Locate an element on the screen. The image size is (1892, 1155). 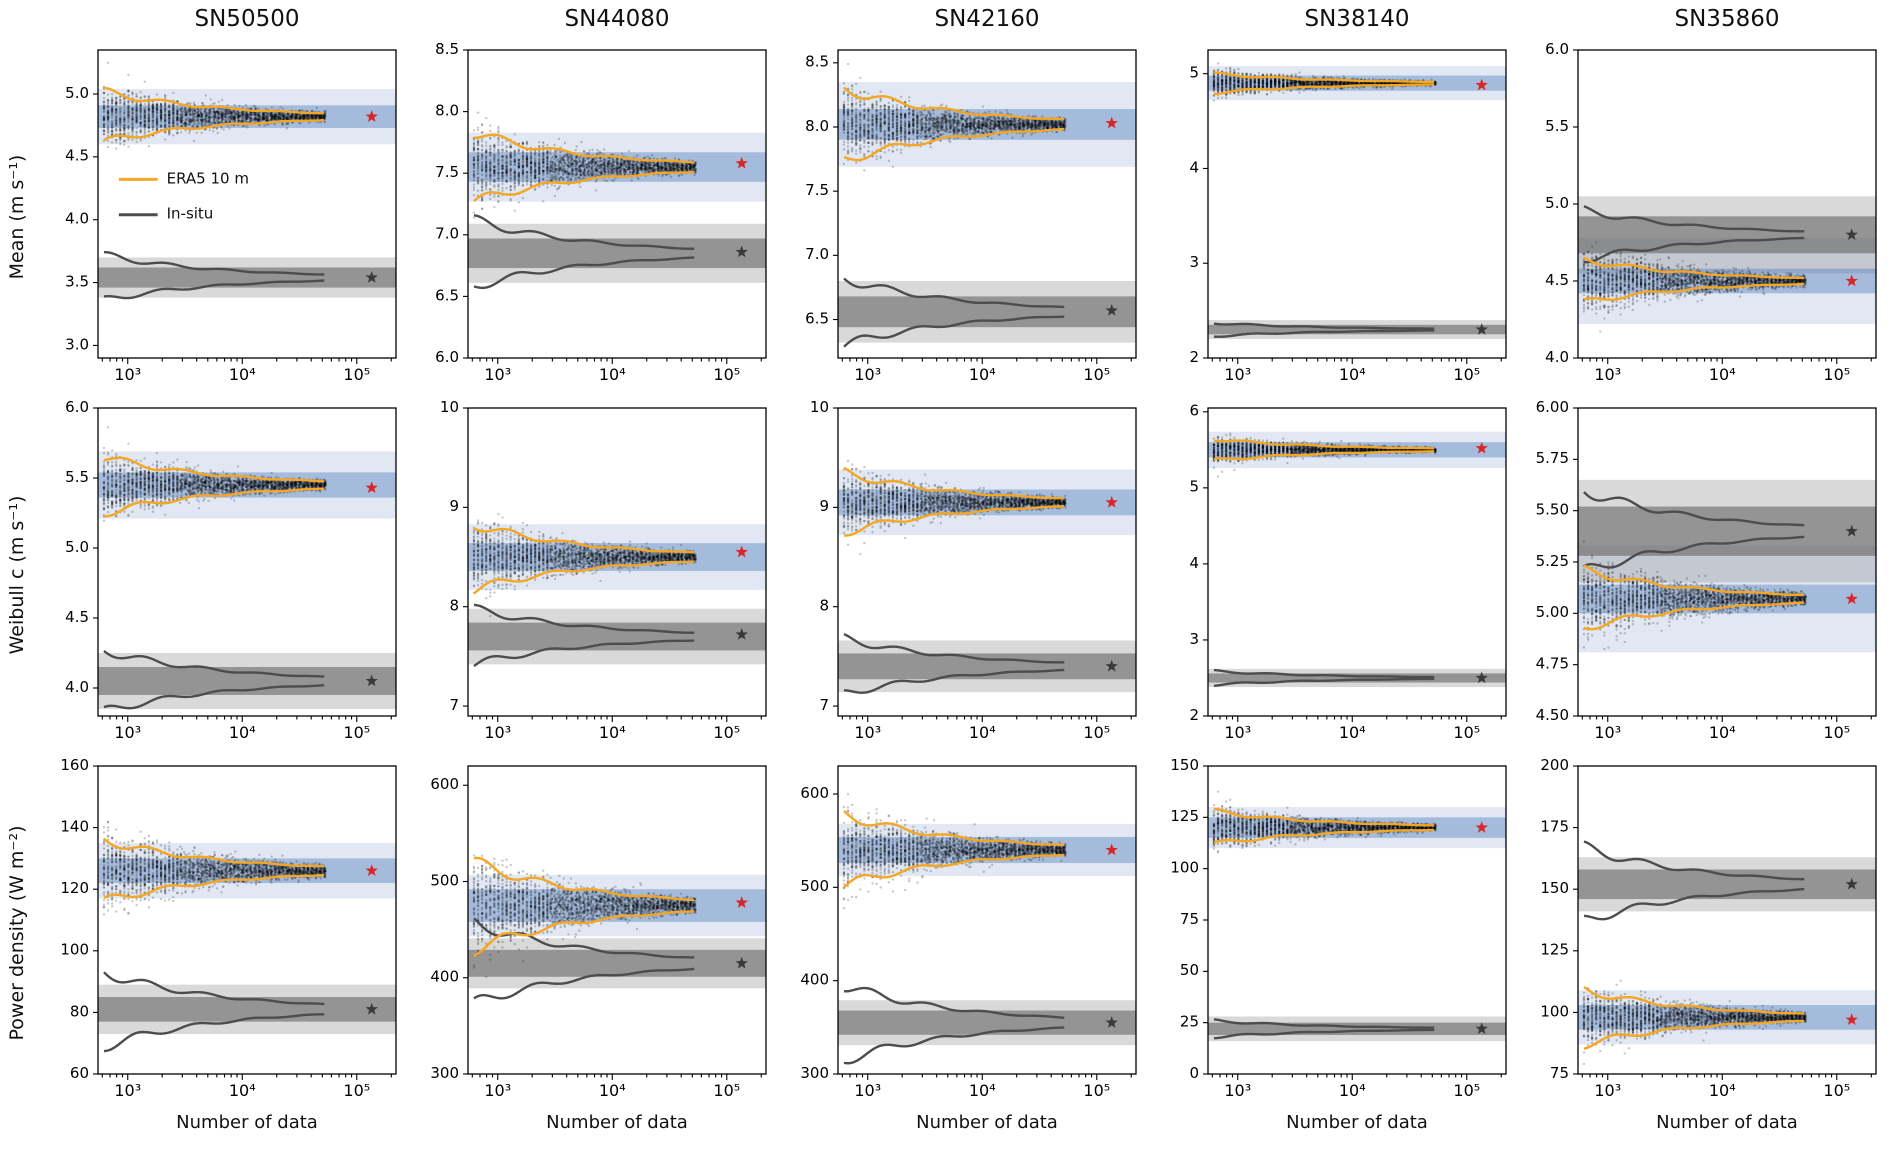
panel-sn50500-power-density is located at coordinates (227, 935).